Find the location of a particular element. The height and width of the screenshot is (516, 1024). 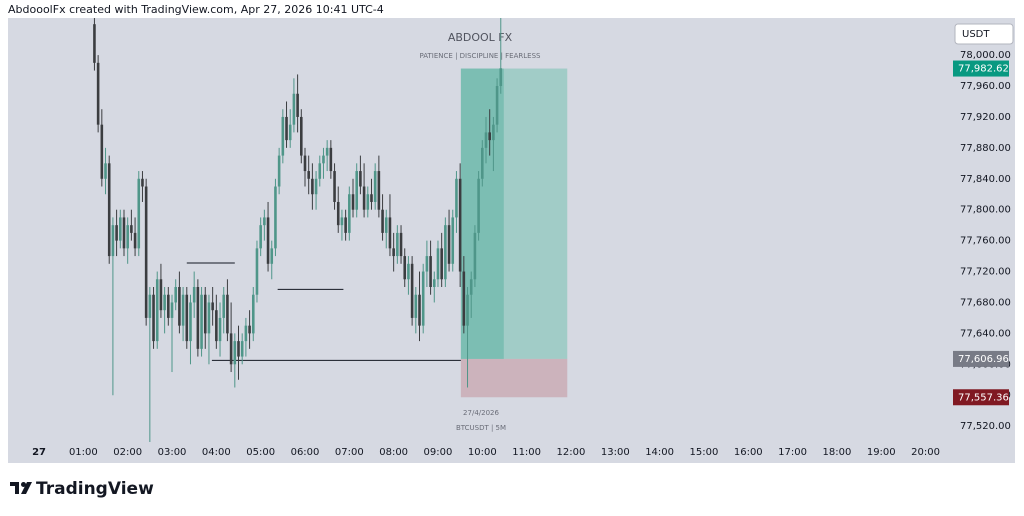

x-tick-label: 14:00 is located at coordinates (659, 452).